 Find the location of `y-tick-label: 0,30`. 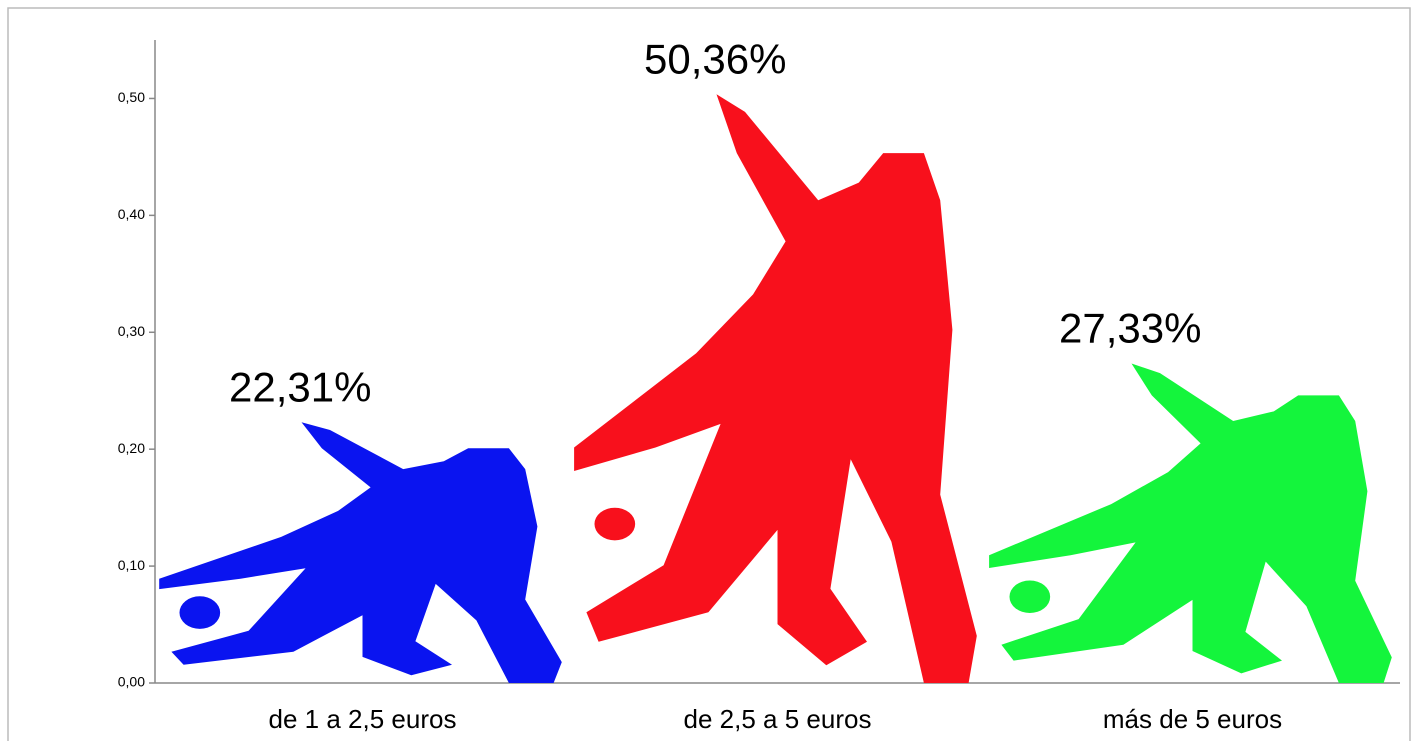

y-tick-label: 0,30 is located at coordinates (131, 331).